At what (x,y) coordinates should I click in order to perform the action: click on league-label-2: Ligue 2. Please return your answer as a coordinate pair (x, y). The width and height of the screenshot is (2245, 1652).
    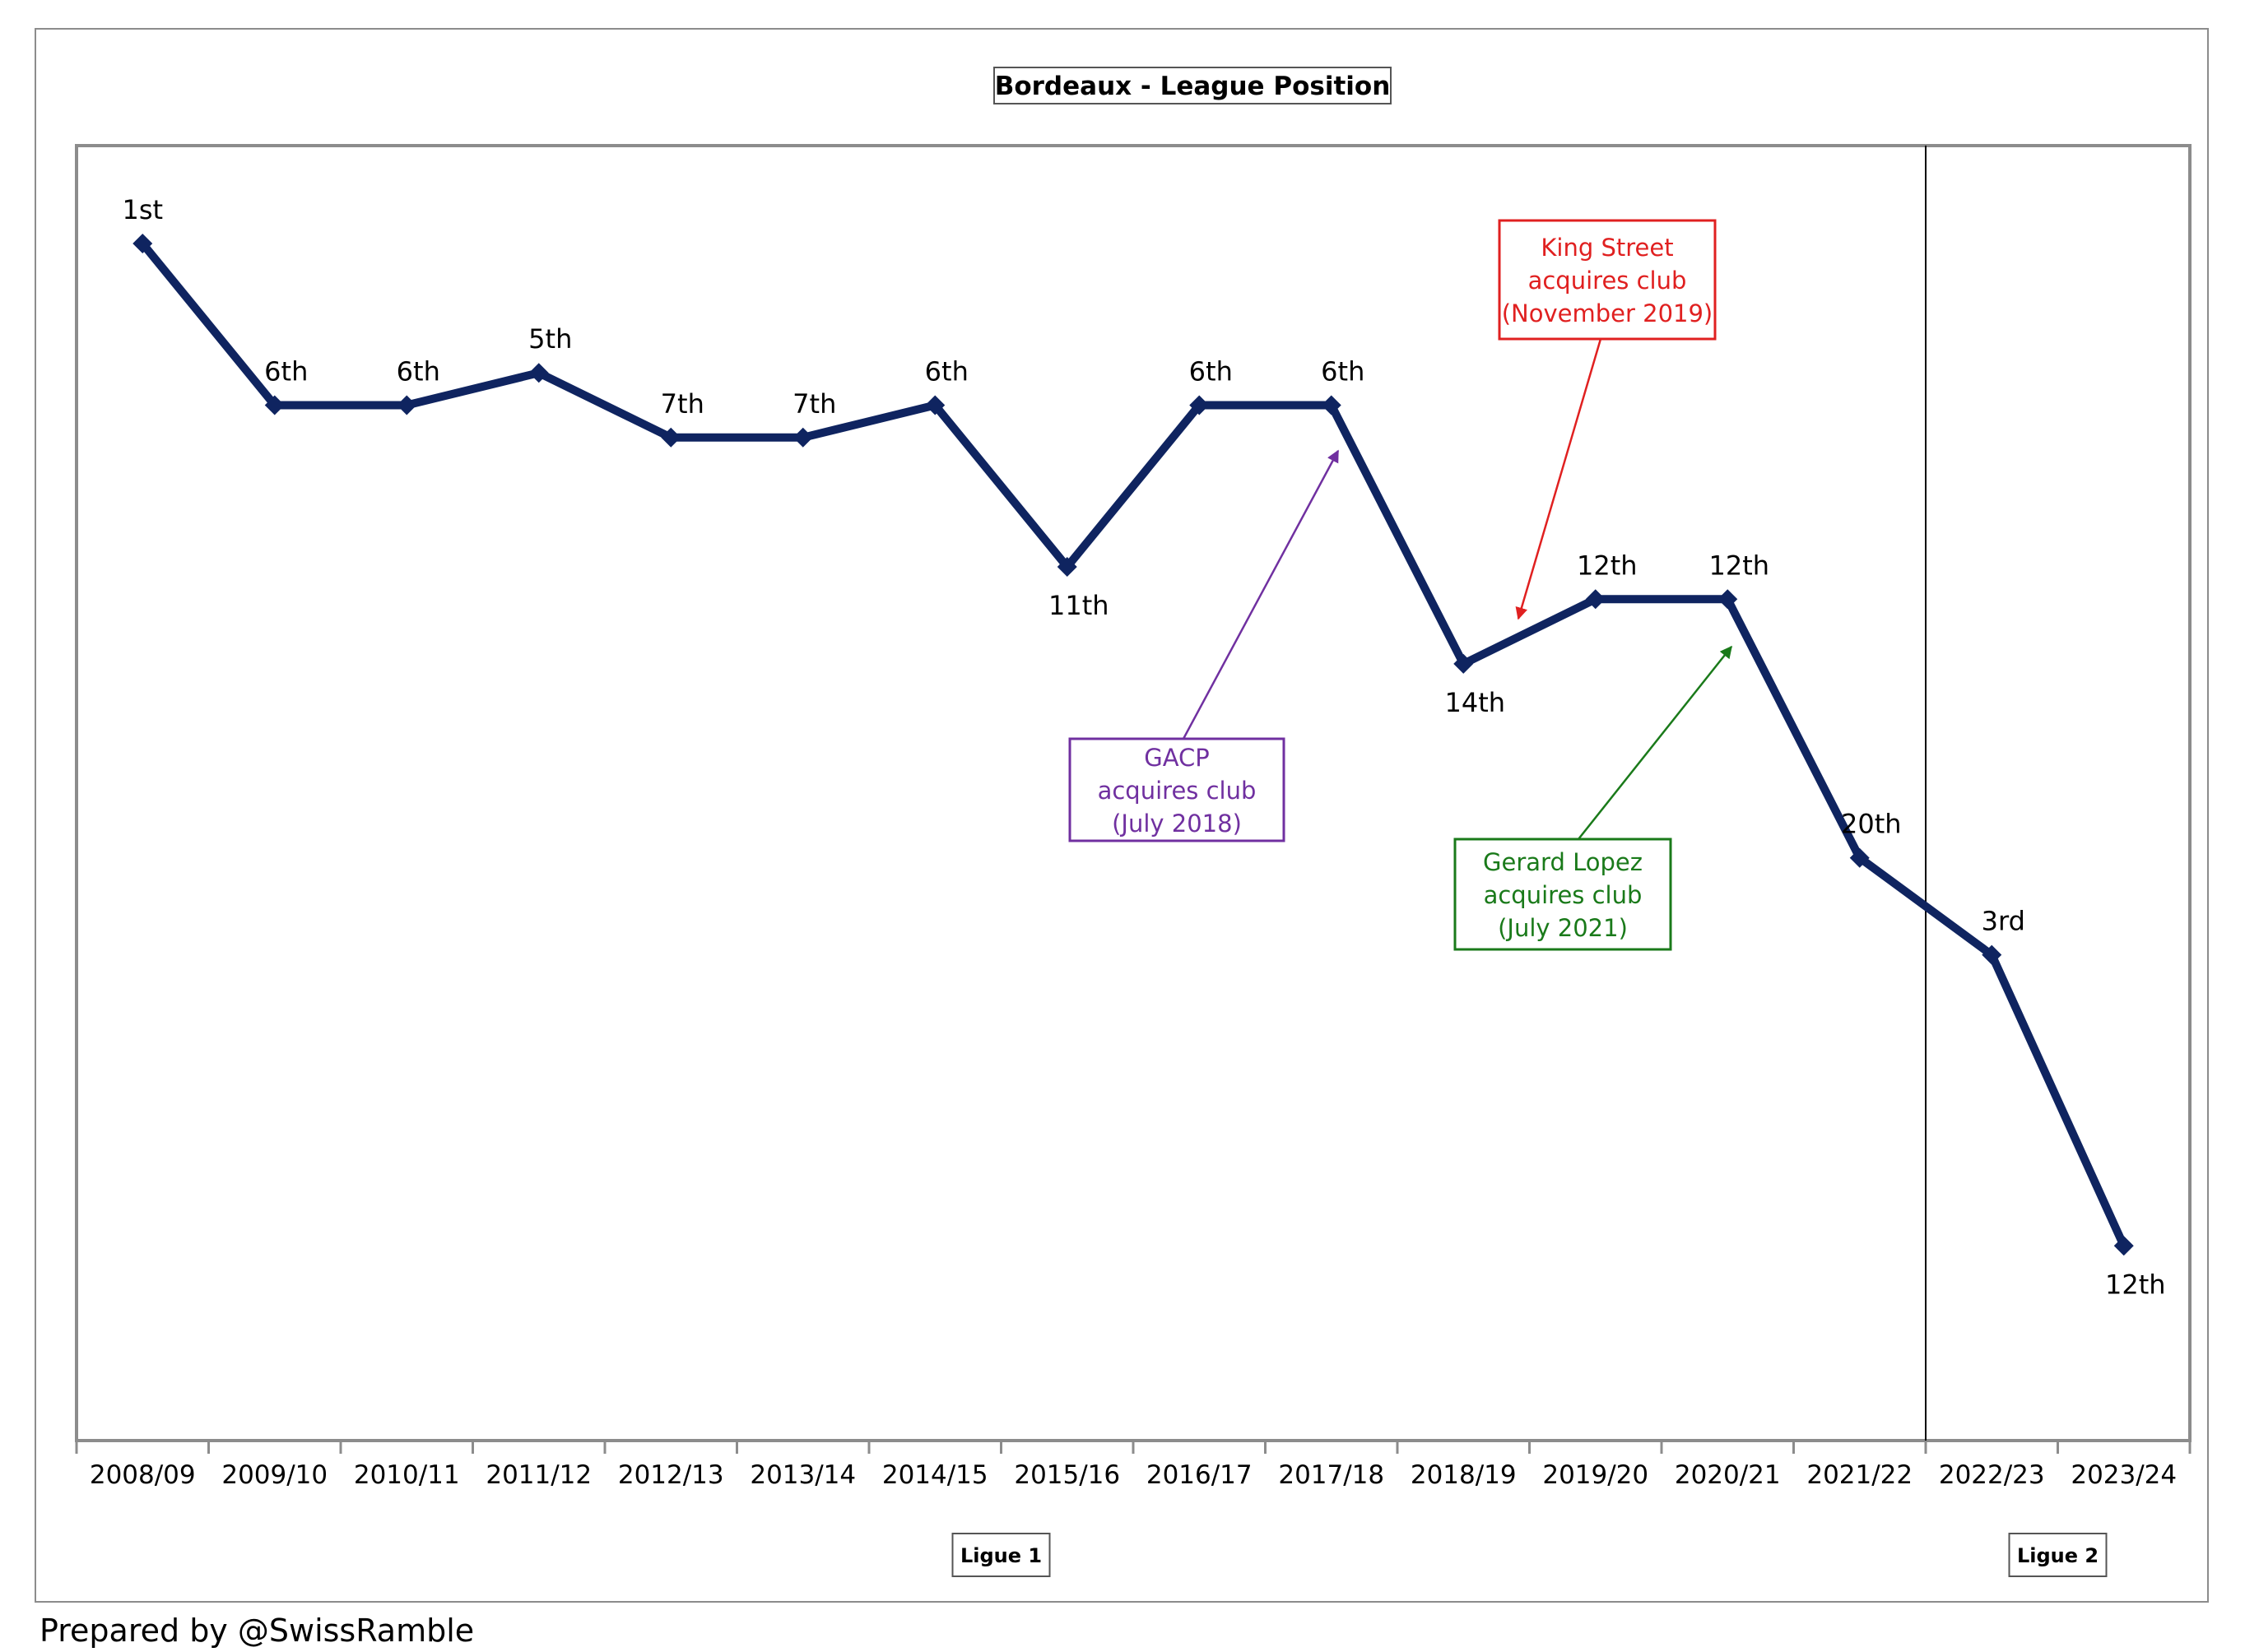
    Looking at the image, I should click on (2058, 1556).